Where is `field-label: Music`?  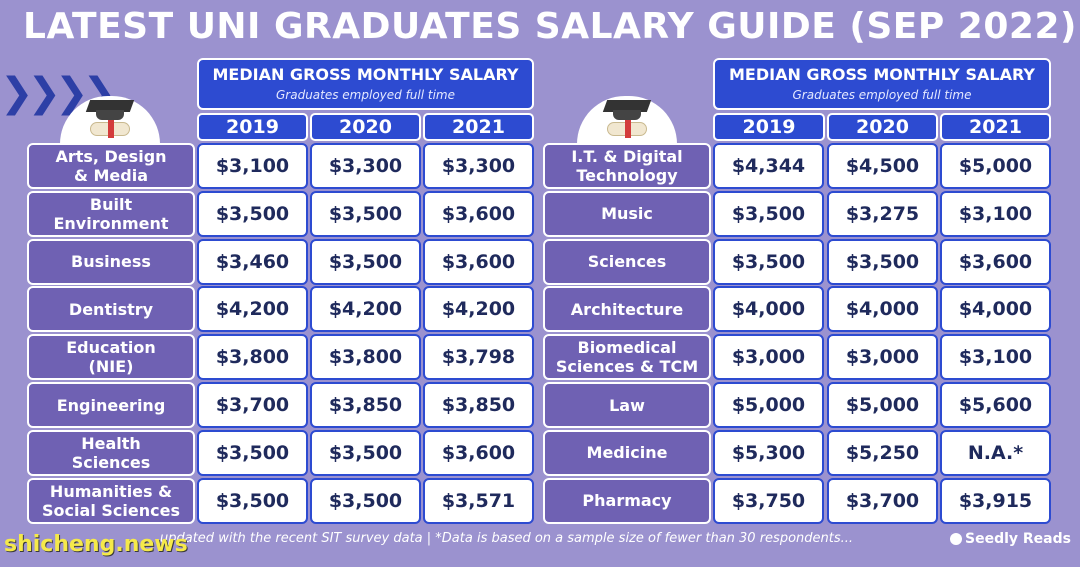 field-label: Music is located at coordinates (627, 213).